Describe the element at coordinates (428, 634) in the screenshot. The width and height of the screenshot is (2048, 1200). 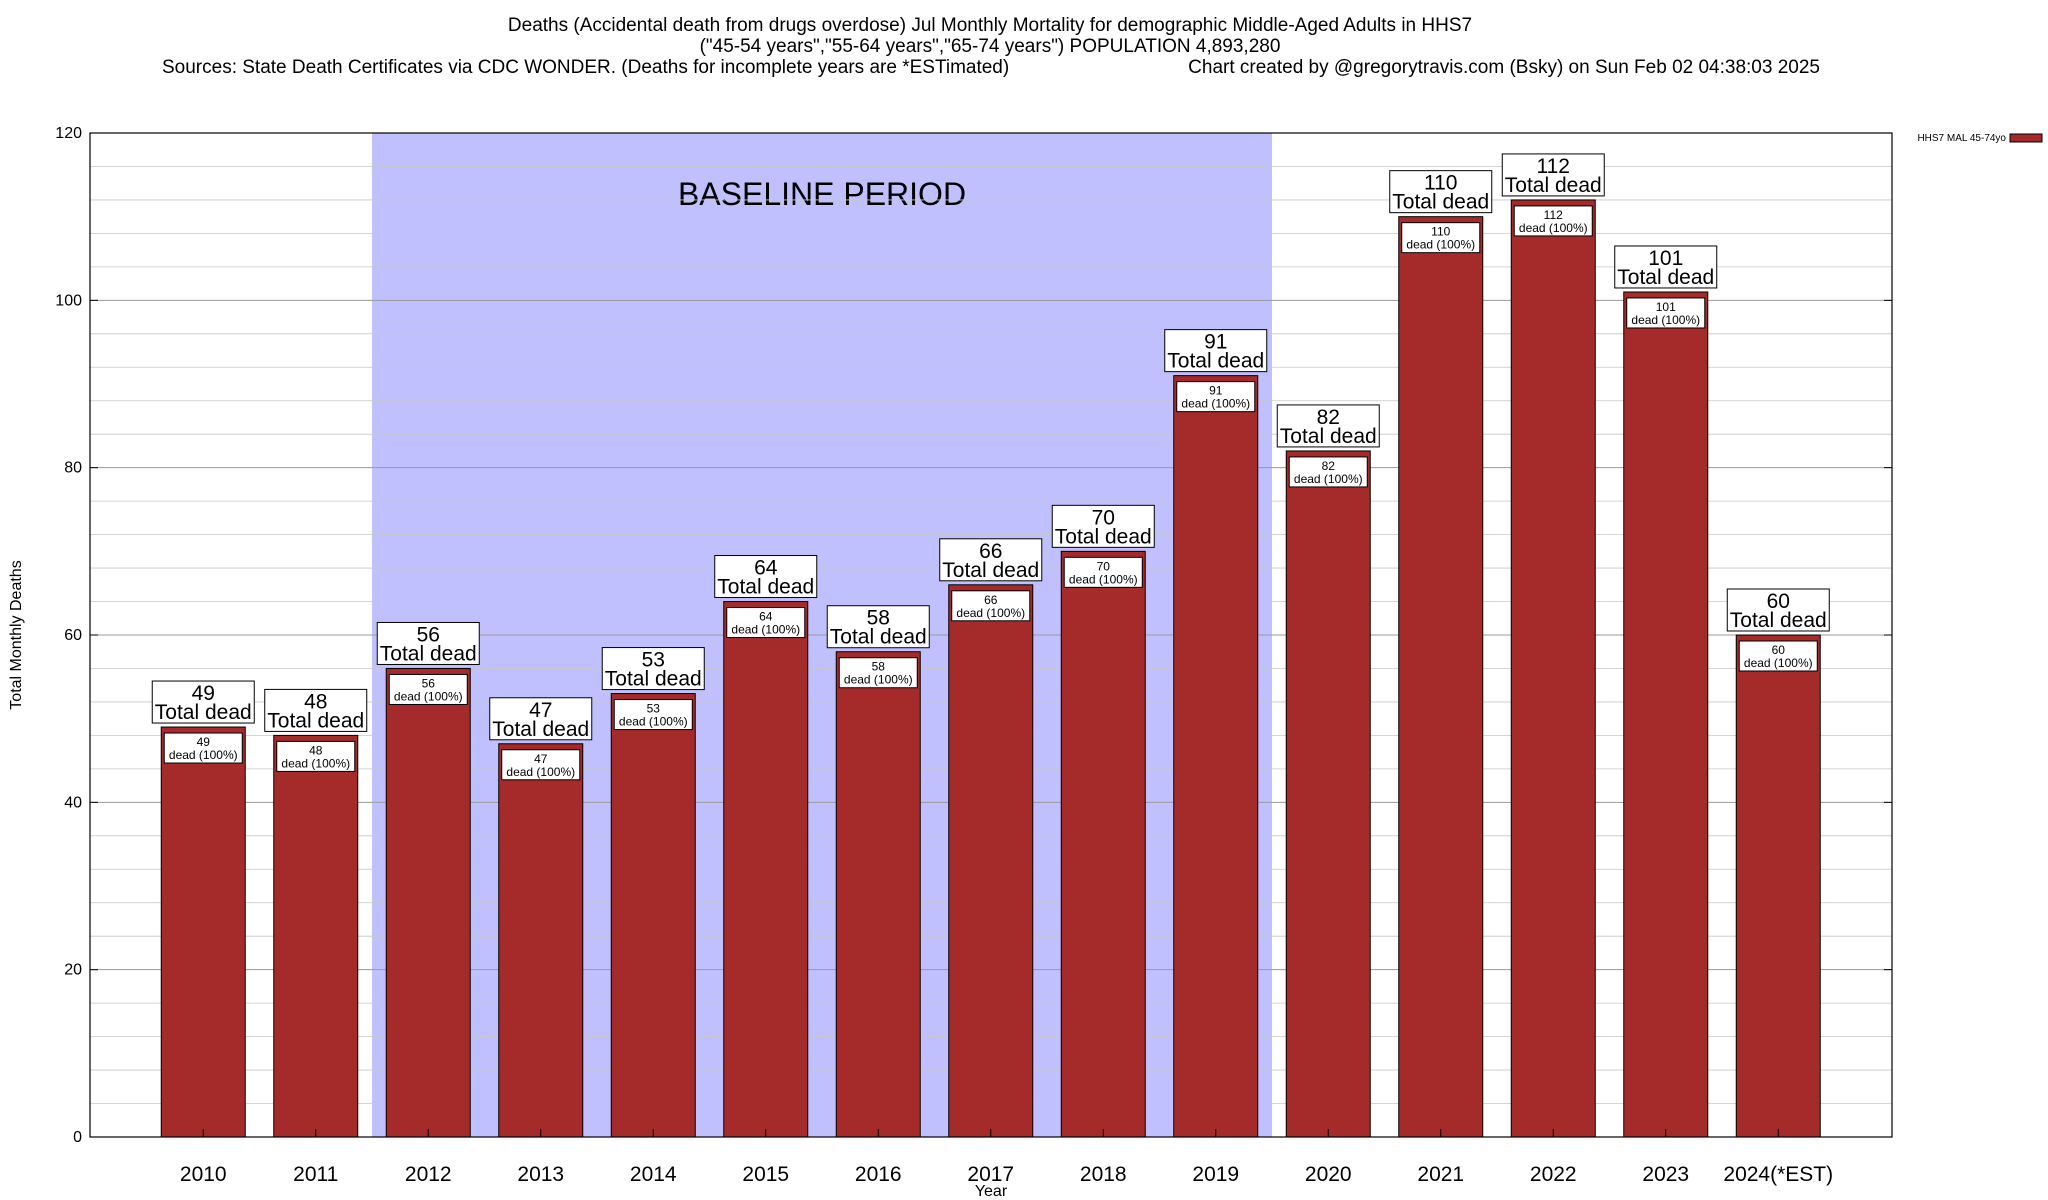
I see `top-label-value: 56` at that location.